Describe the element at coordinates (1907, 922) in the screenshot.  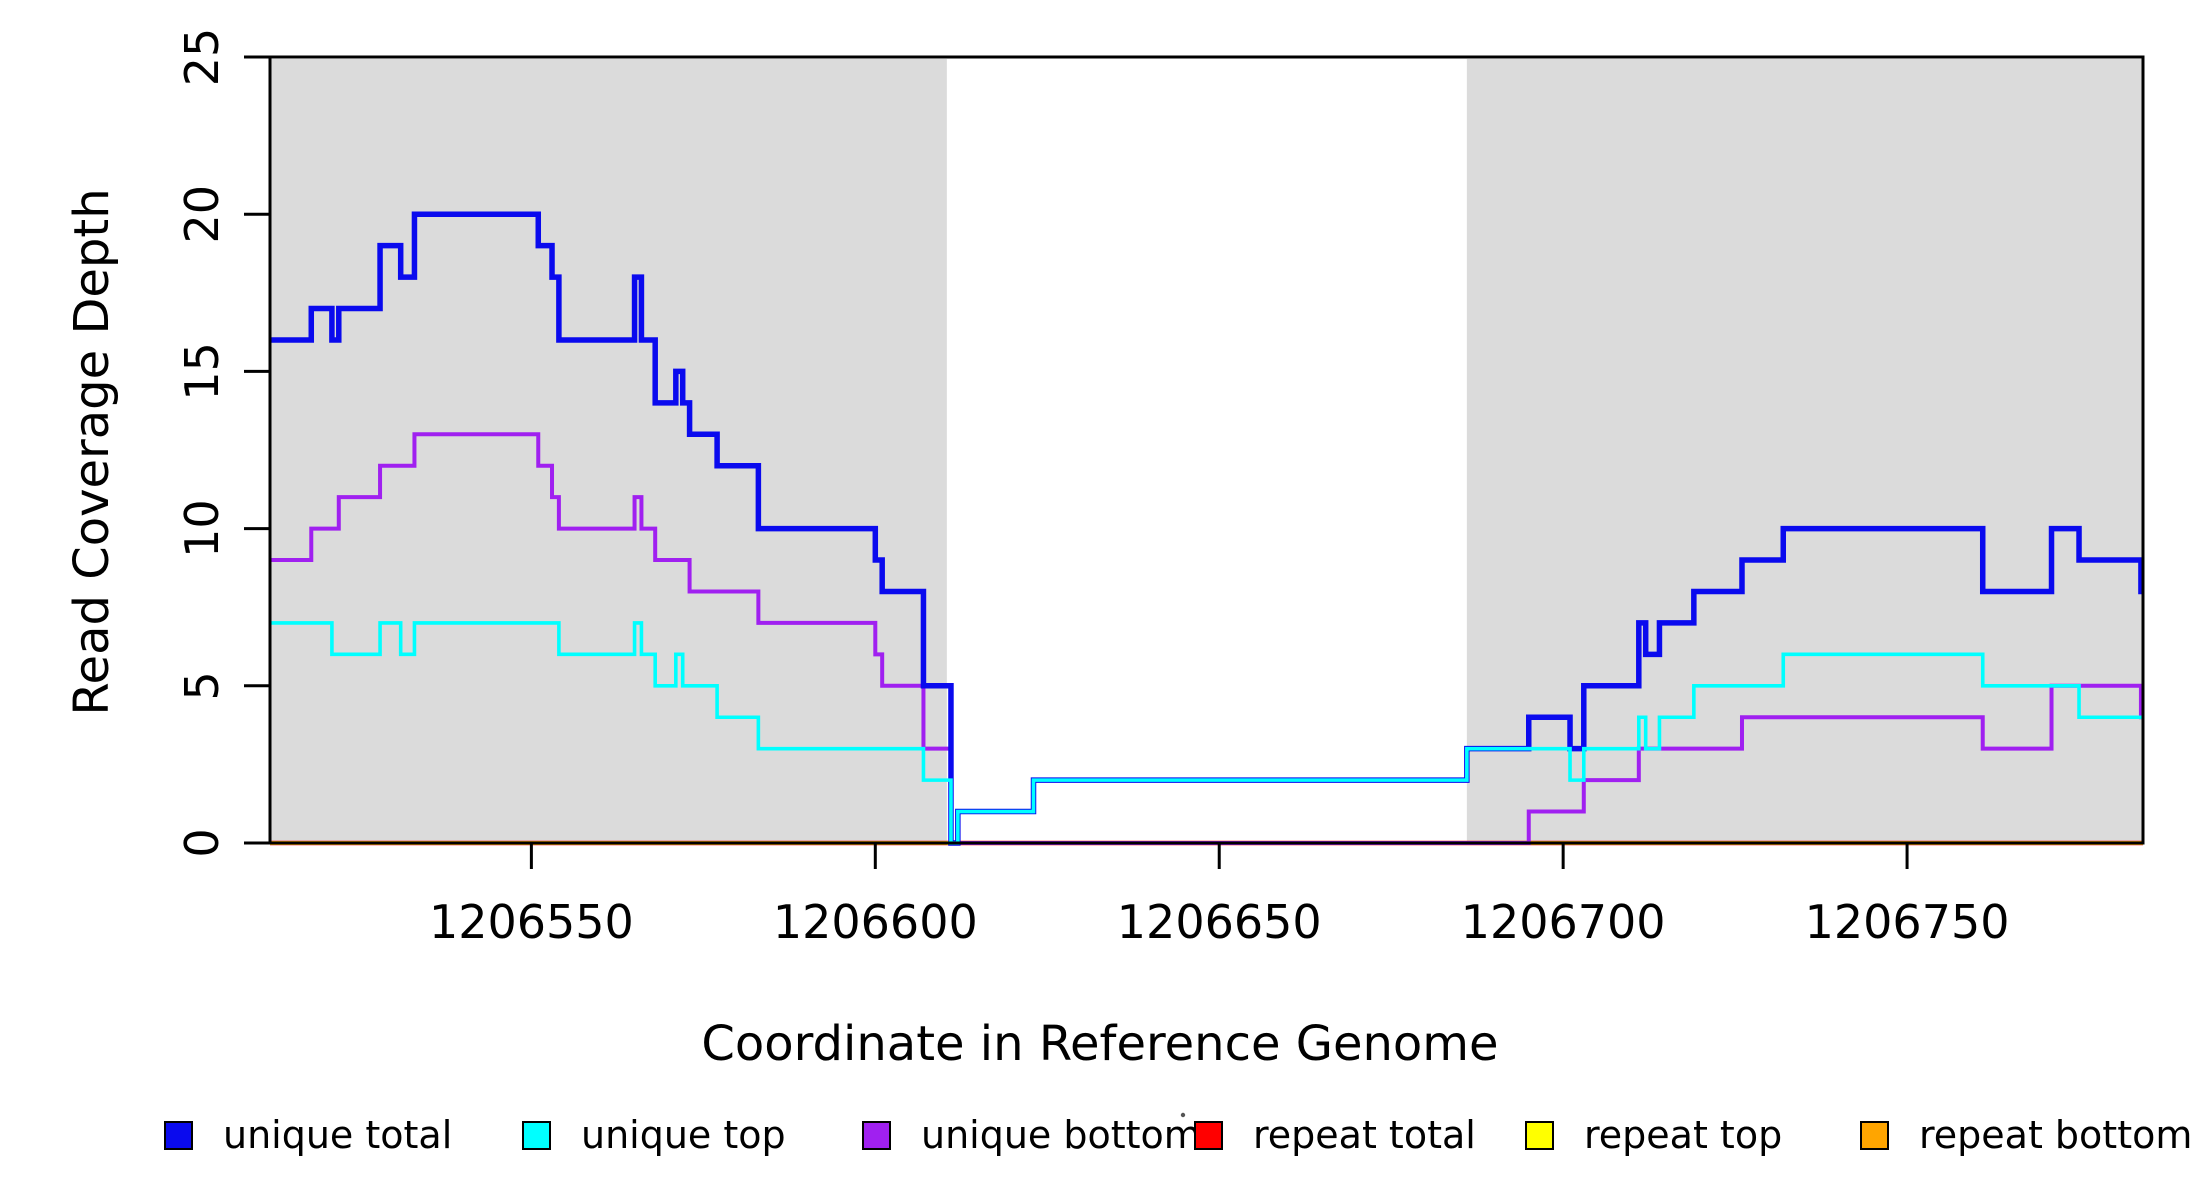
I see `x-tick-label: 1206750` at that location.